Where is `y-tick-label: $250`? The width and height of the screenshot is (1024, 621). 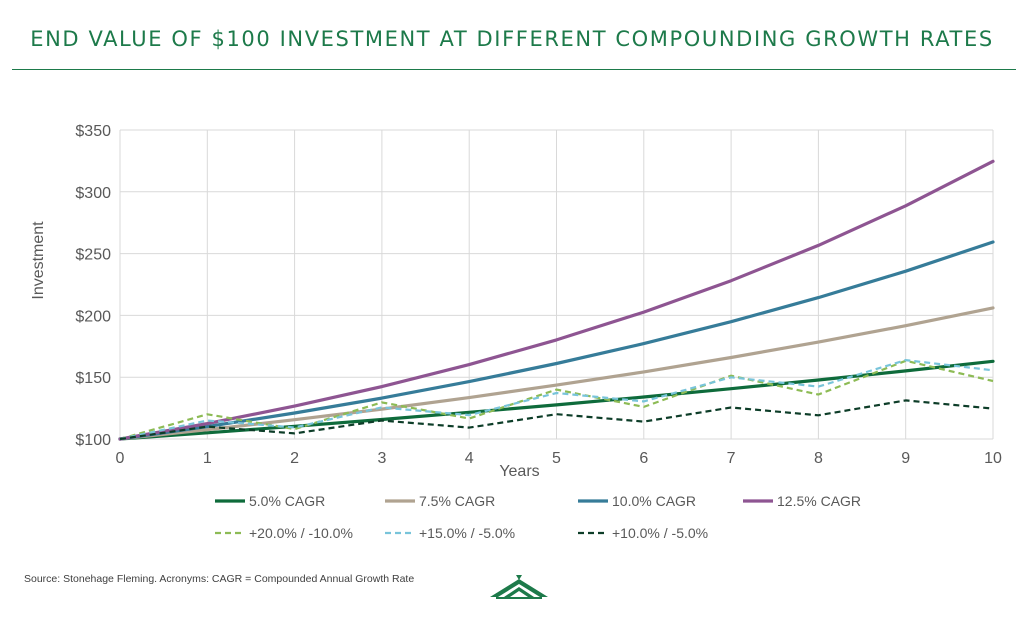 y-tick-label: $250 is located at coordinates (93, 255).